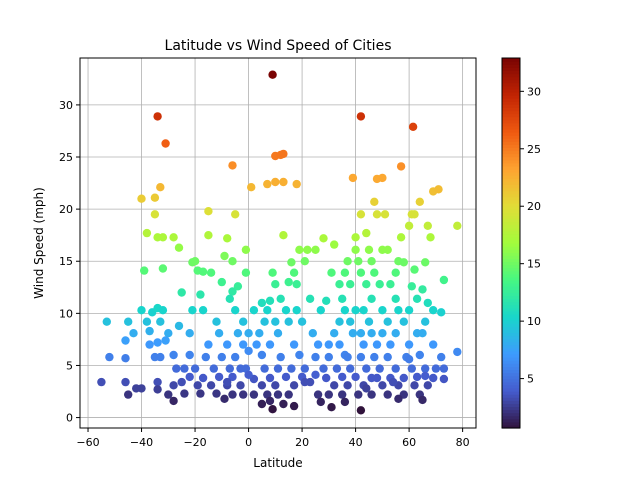 Image resolution: width=640 pixels, height=480 pixels. I want to click on y-axis: 0 5 10 15 20 25 30, so click(69, 262).